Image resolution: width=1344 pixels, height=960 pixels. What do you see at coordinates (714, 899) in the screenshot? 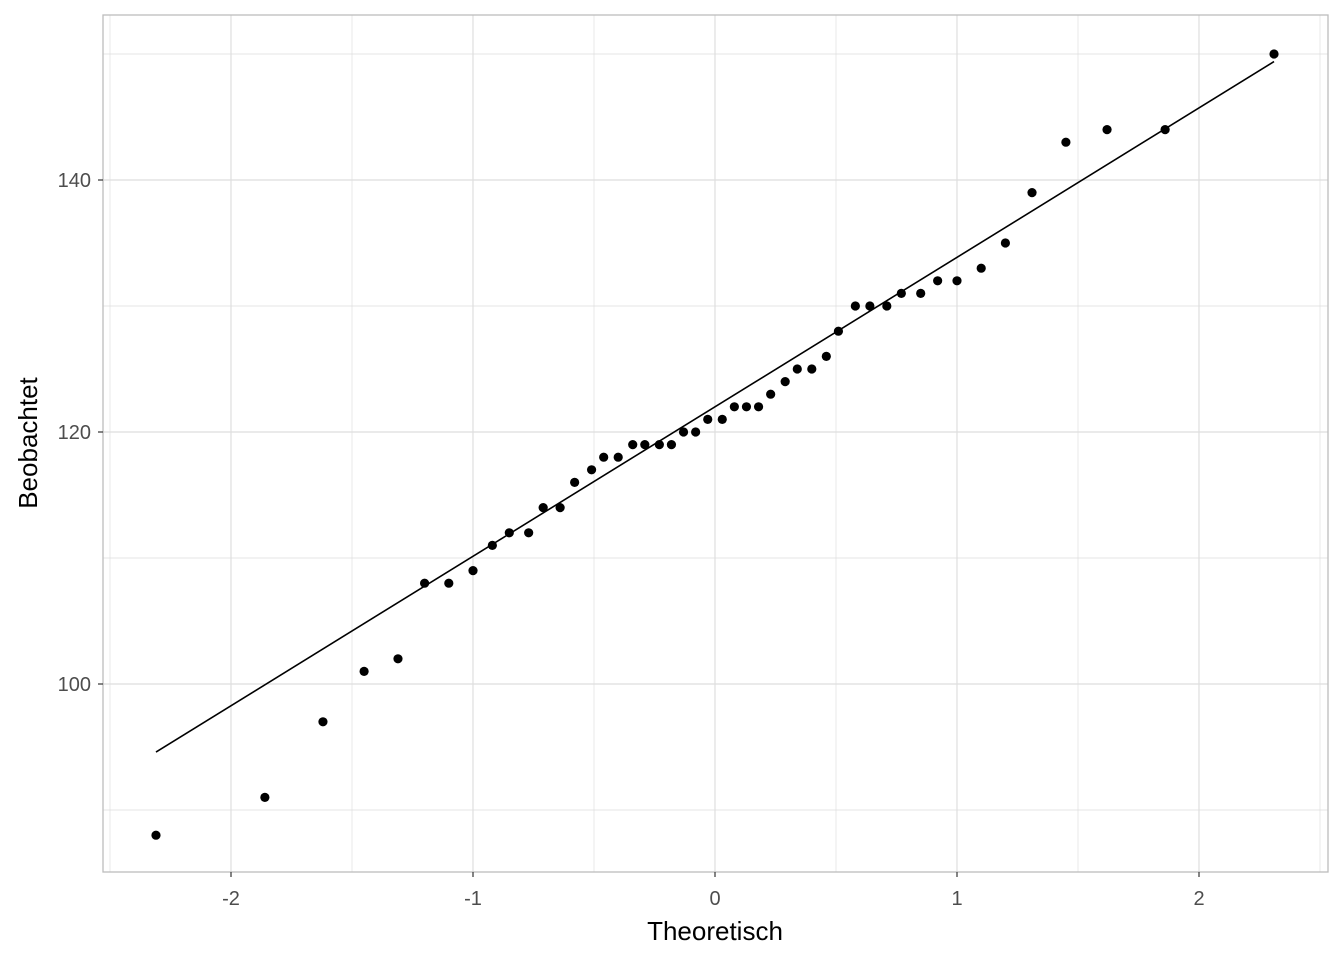
I see `x-tick-label: 0` at bounding box center [714, 899].